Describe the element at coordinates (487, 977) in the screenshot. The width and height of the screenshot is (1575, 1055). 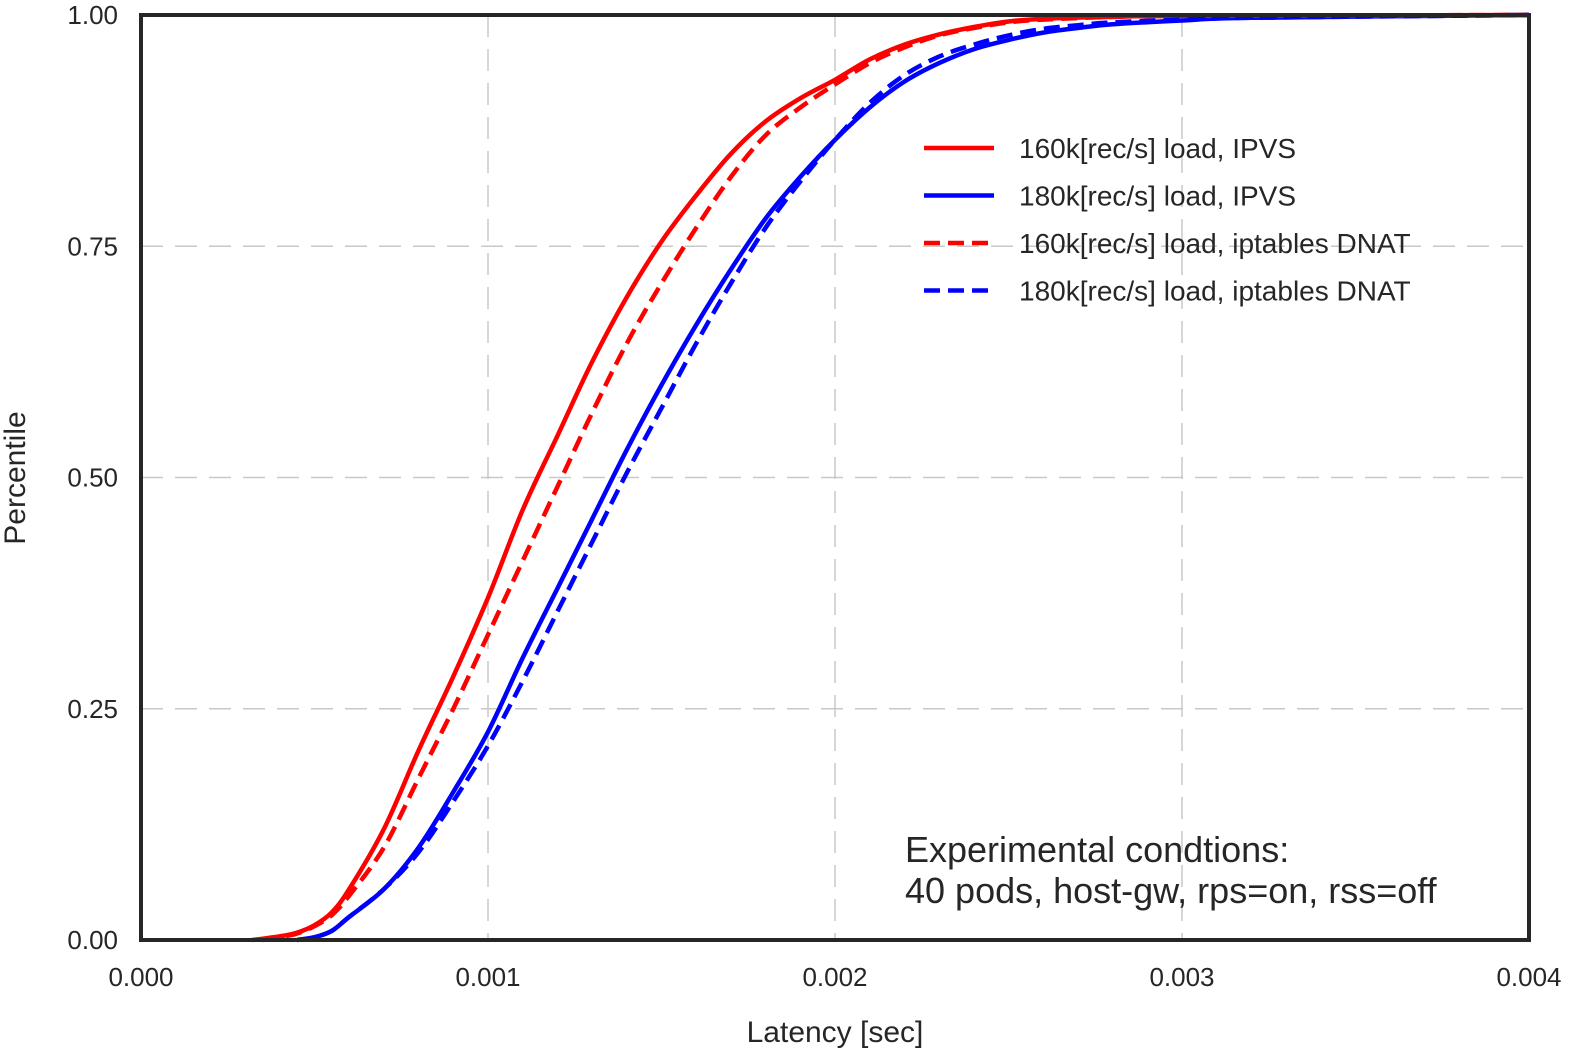
I see `x-tick-label: 0.001` at that location.